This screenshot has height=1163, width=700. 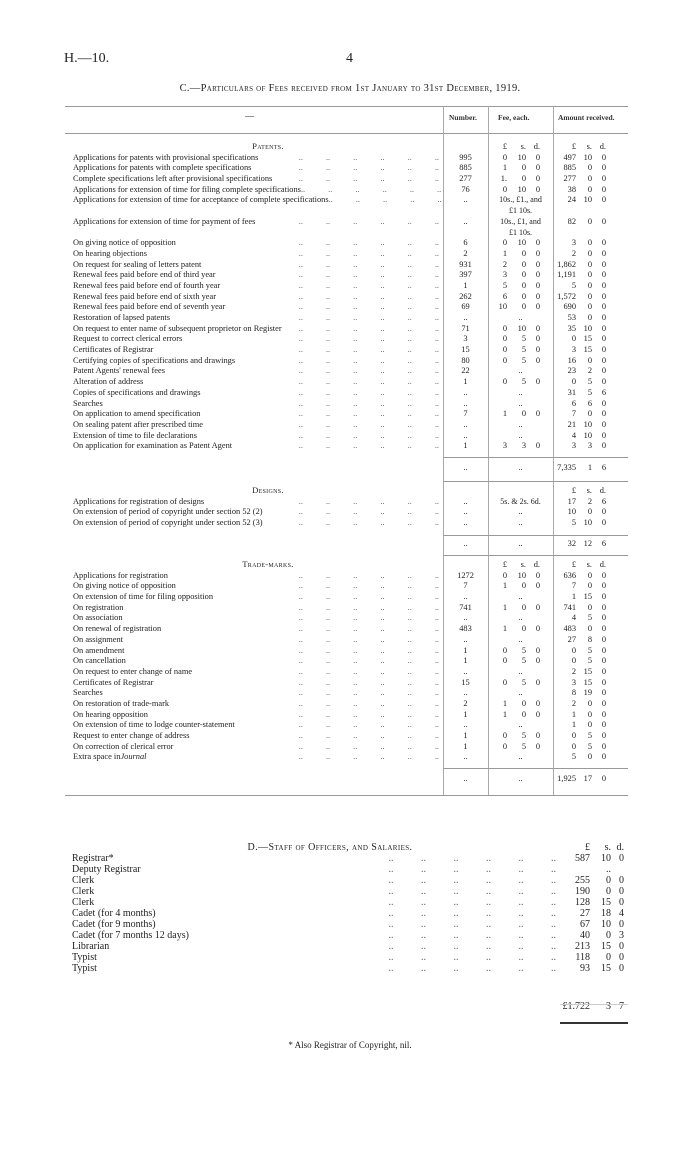 I want to click on salary-amount-pence, so click(x=617, y=869).